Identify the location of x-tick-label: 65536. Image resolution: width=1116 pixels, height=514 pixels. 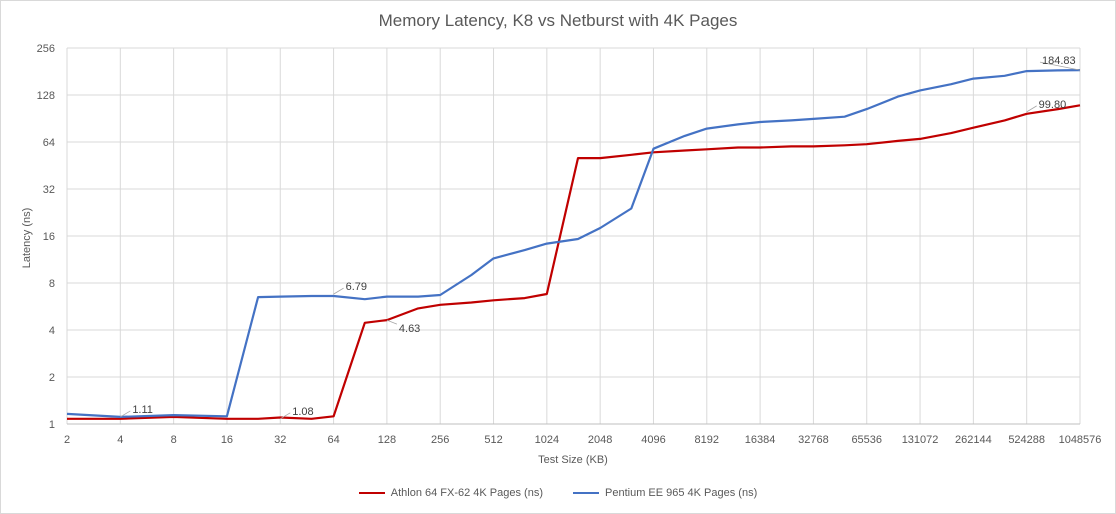
(866, 440).